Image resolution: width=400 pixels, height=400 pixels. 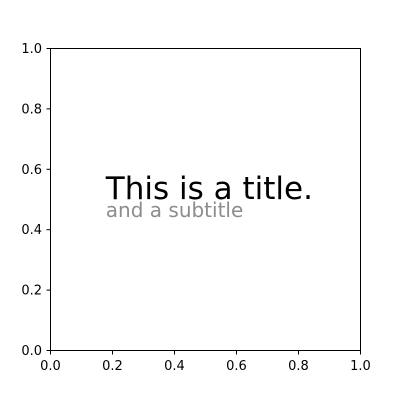 What do you see at coordinates (209, 189) in the screenshot?
I see `title-annotation: This is a title.` at bounding box center [209, 189].